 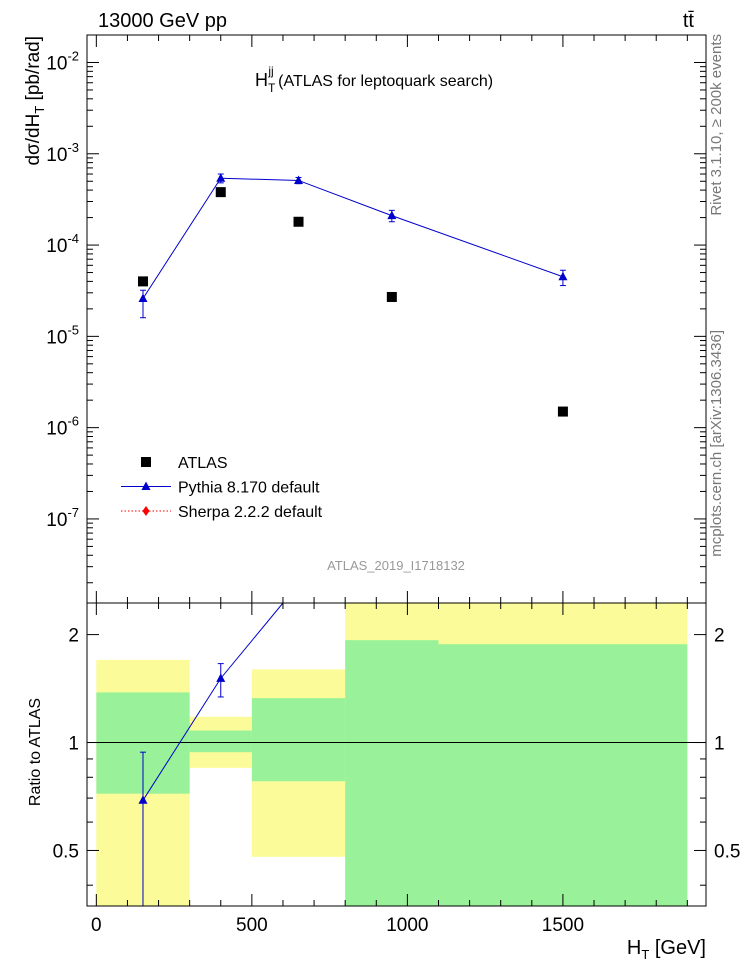 I want to click on main-title-main: H, so click(x=261, y=80).